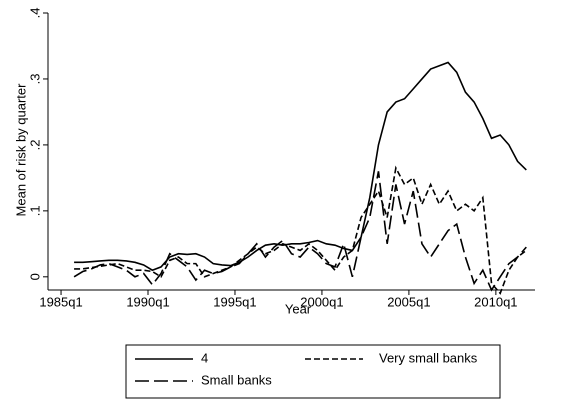 Image resolution: width=568 pixels, height=402 pixels. Describe the element at coordinates (236, 379) in the screenshot. I see `legend-label: Small banks` at that location.